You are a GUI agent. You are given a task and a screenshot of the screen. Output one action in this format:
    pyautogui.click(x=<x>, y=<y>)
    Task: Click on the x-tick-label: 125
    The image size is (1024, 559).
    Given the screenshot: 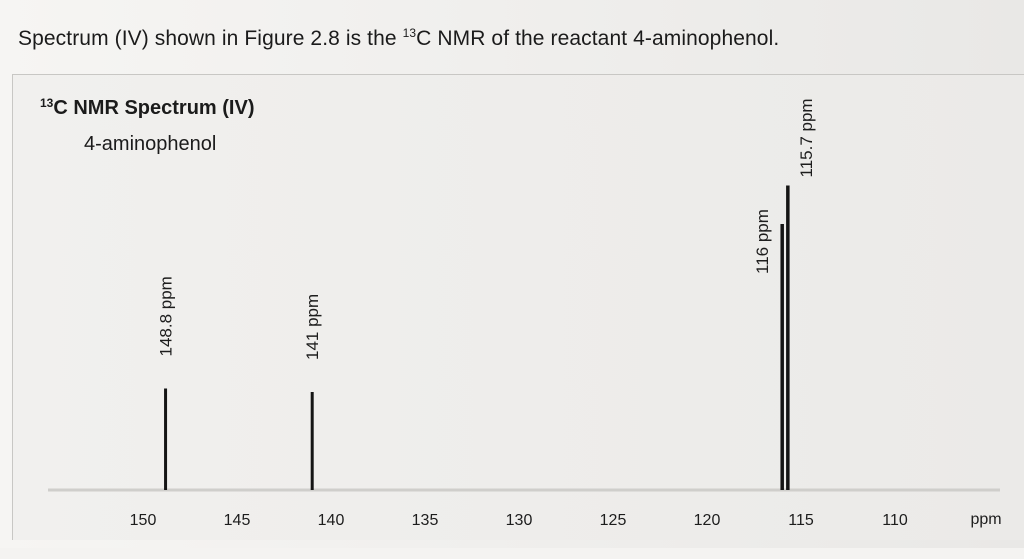 What is the action you would take?
    pyautogui.click(x=613, y=520)
    